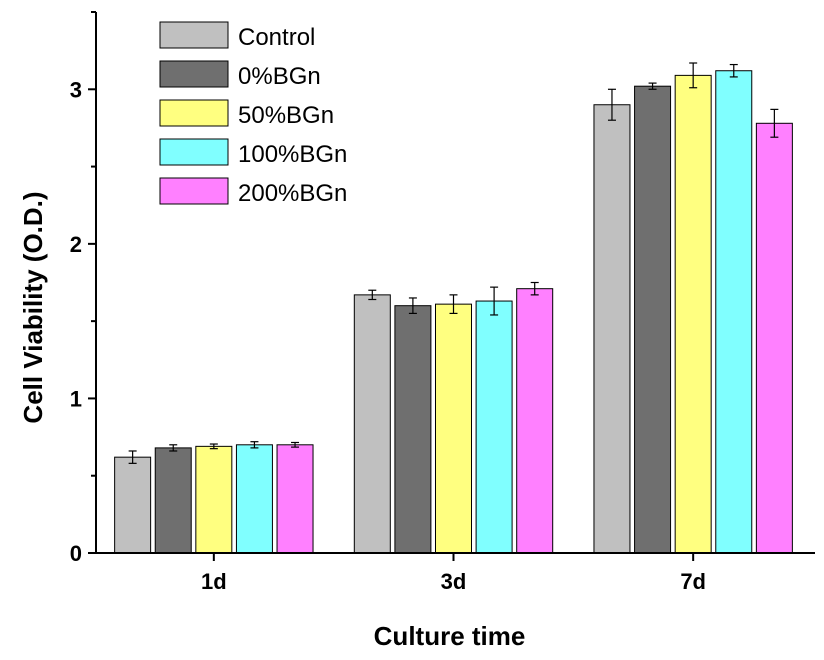 This screenshot has width=824, height=660. I want to click on y-tick-label: 3, so click(76, 89).